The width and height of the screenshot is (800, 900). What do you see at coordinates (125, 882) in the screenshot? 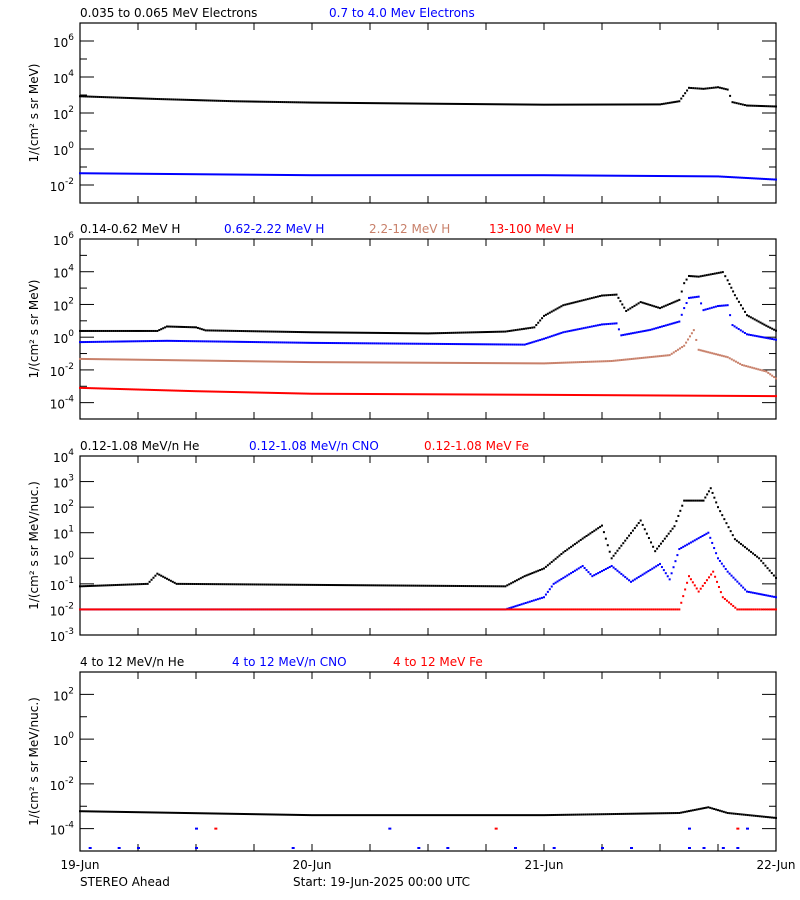
I see `mission-label: STEREO Ahead` at bounding box center [125, 882].